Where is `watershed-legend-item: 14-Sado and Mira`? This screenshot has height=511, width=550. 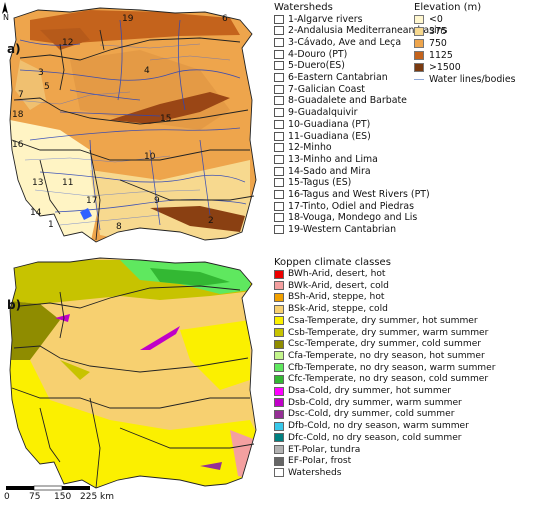 watershed-legend-item: 14-Sado and Mira is located at coordinates (322, 171).